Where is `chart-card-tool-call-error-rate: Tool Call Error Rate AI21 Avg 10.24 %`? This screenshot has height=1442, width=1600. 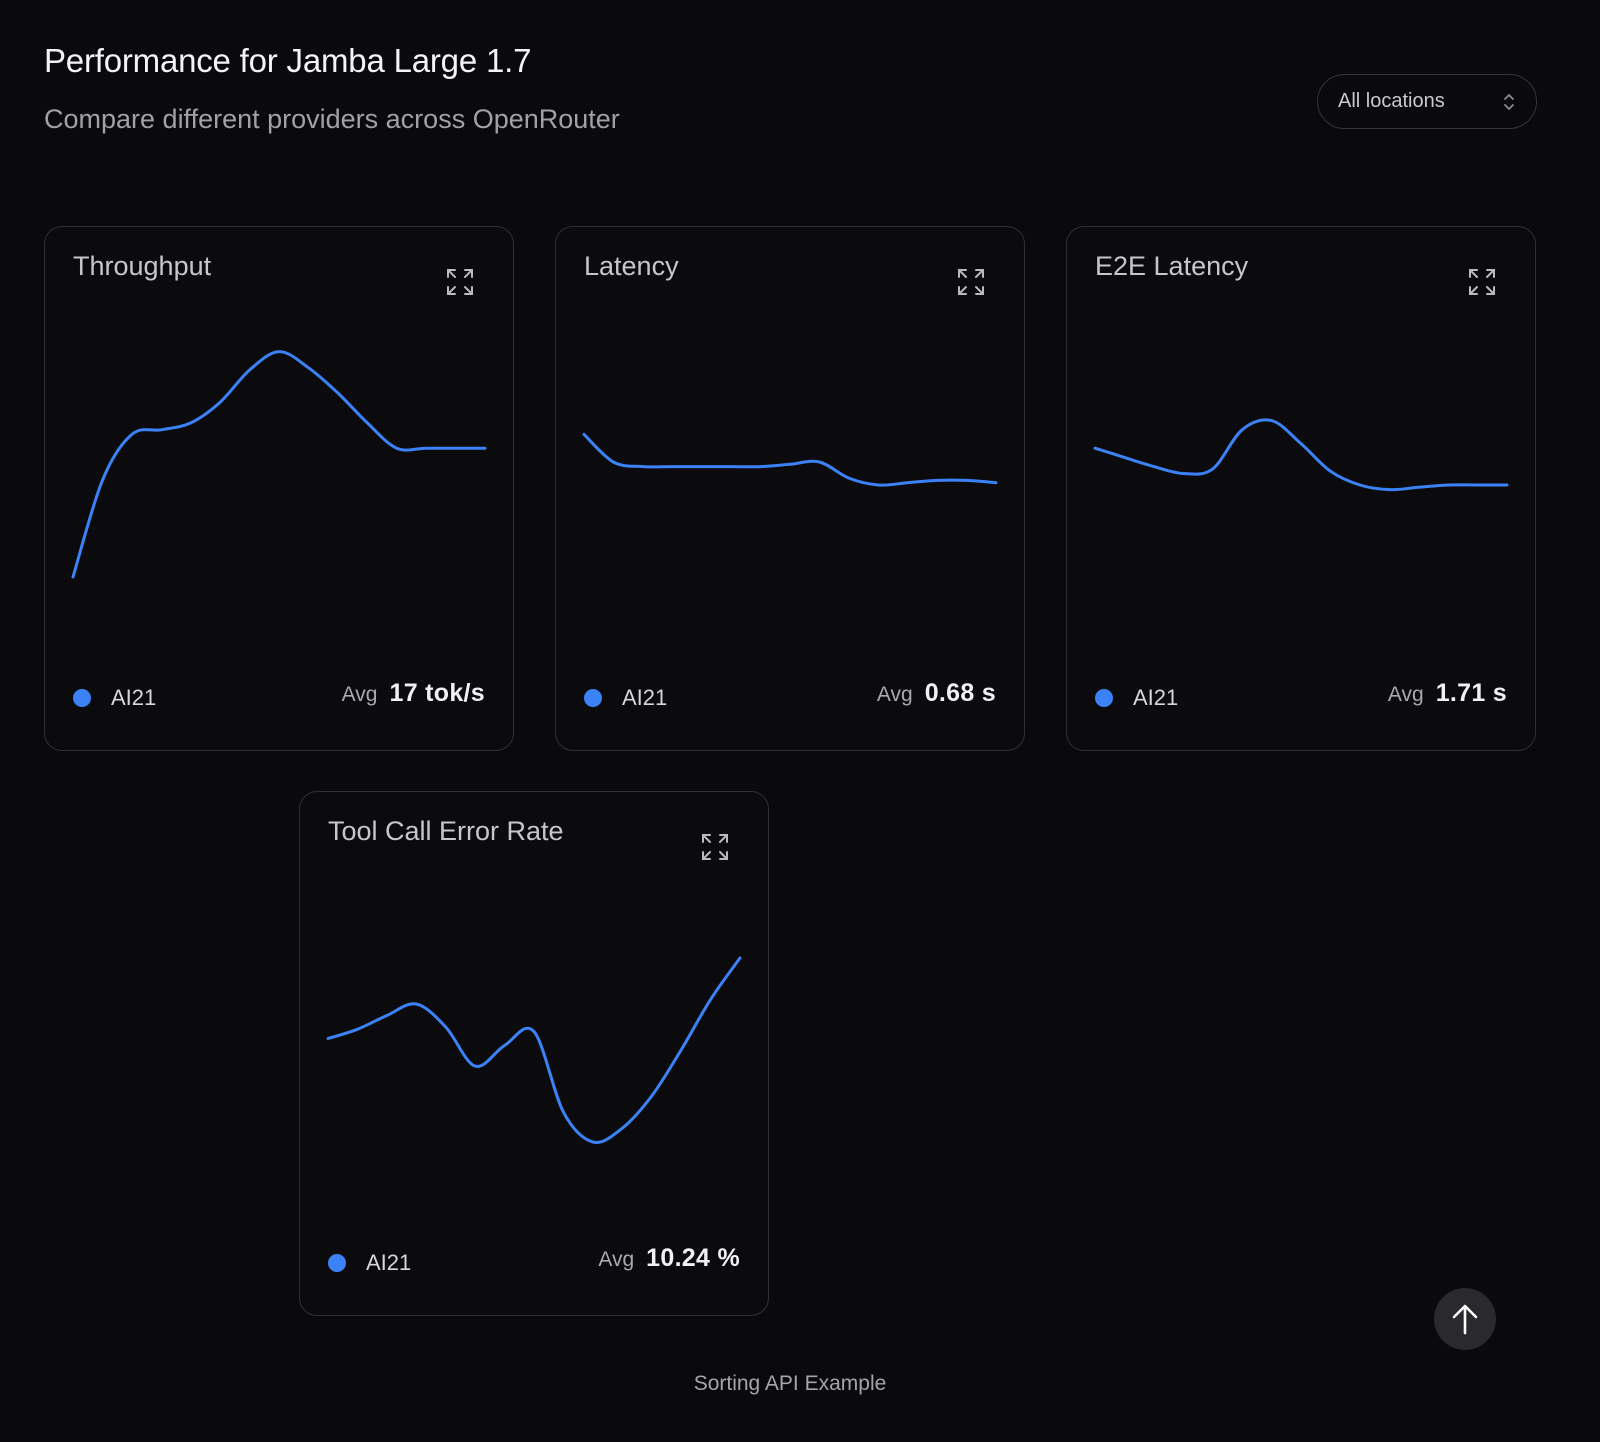 chart-card-tool-call-error-rate: Tool Call Error Rate AI21 Avg 10.24 % is located at coordinates (534, 1053).